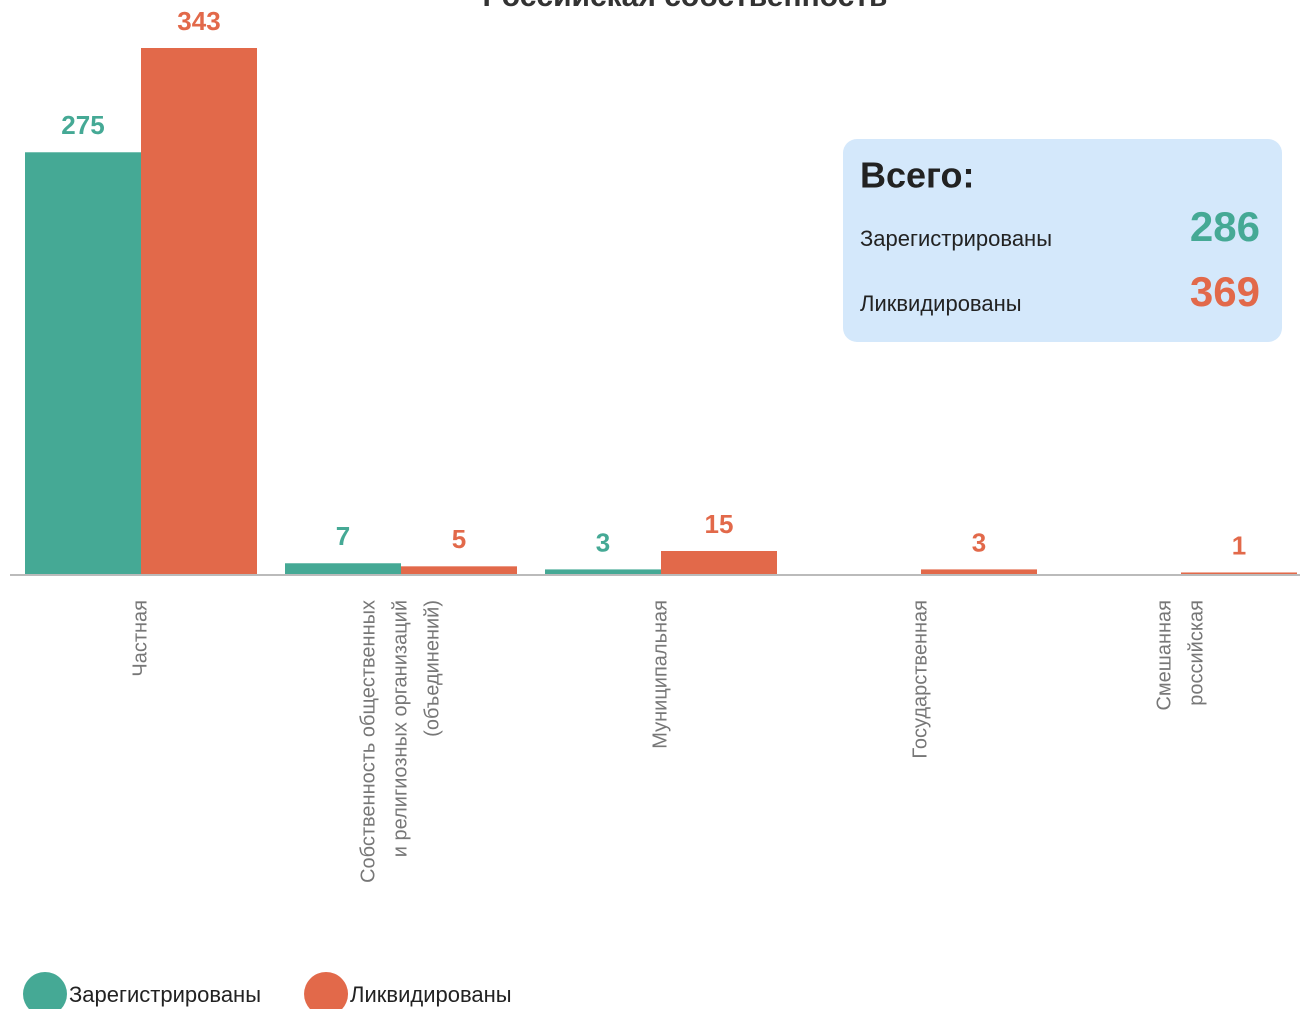 The image size is (1300, 1009). I want to click on chart-title: Российская собственность, so click(685, 6).